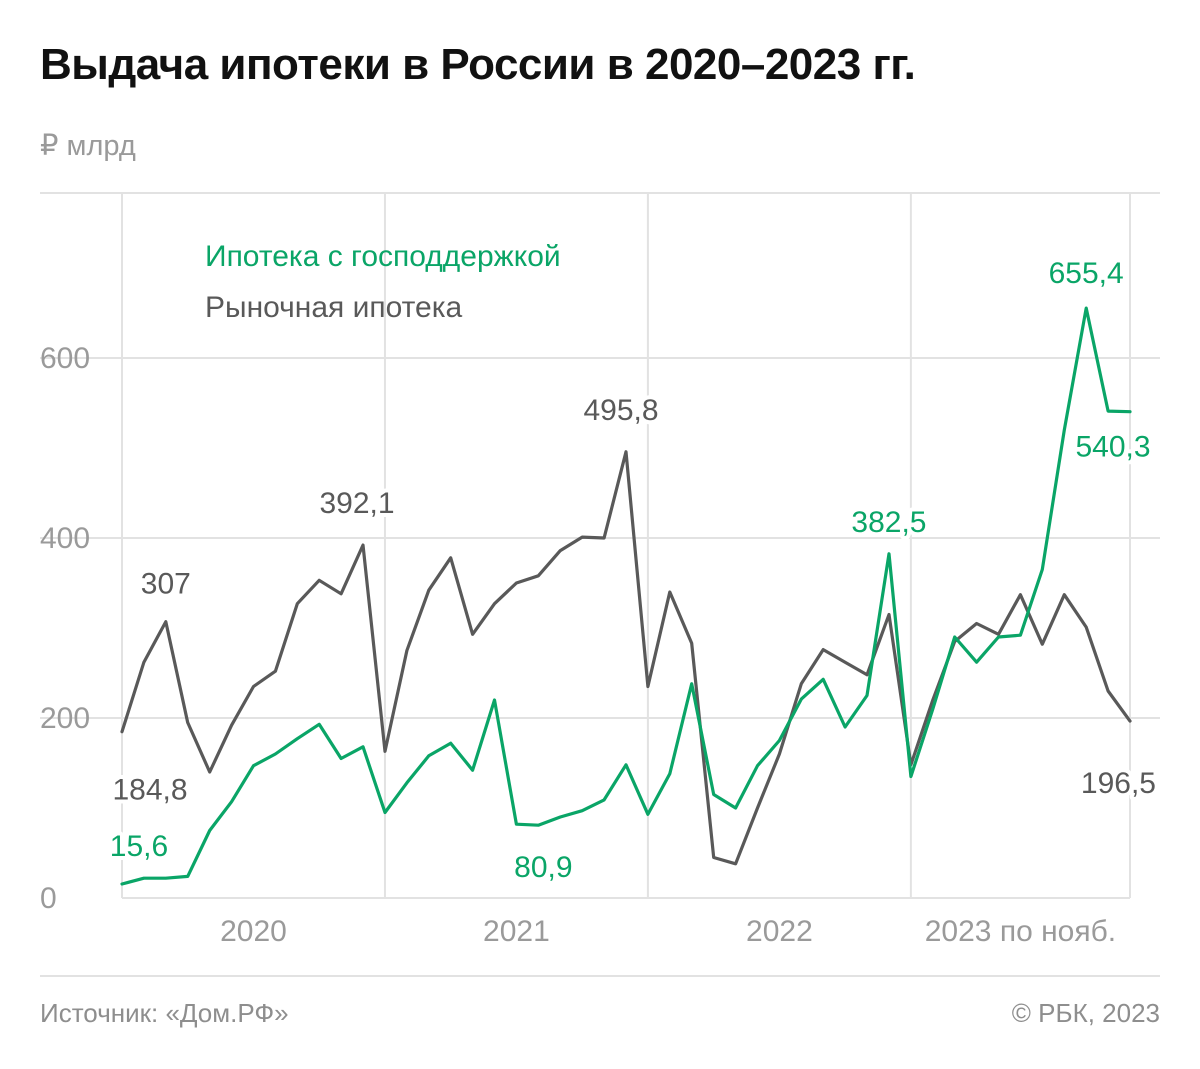 This screenshot has width=1200, height=1069. What do you see at coordinates (1086, 273) in the screenshot?
I see `data-label: 655,4` at bounding box center [1086, 273].